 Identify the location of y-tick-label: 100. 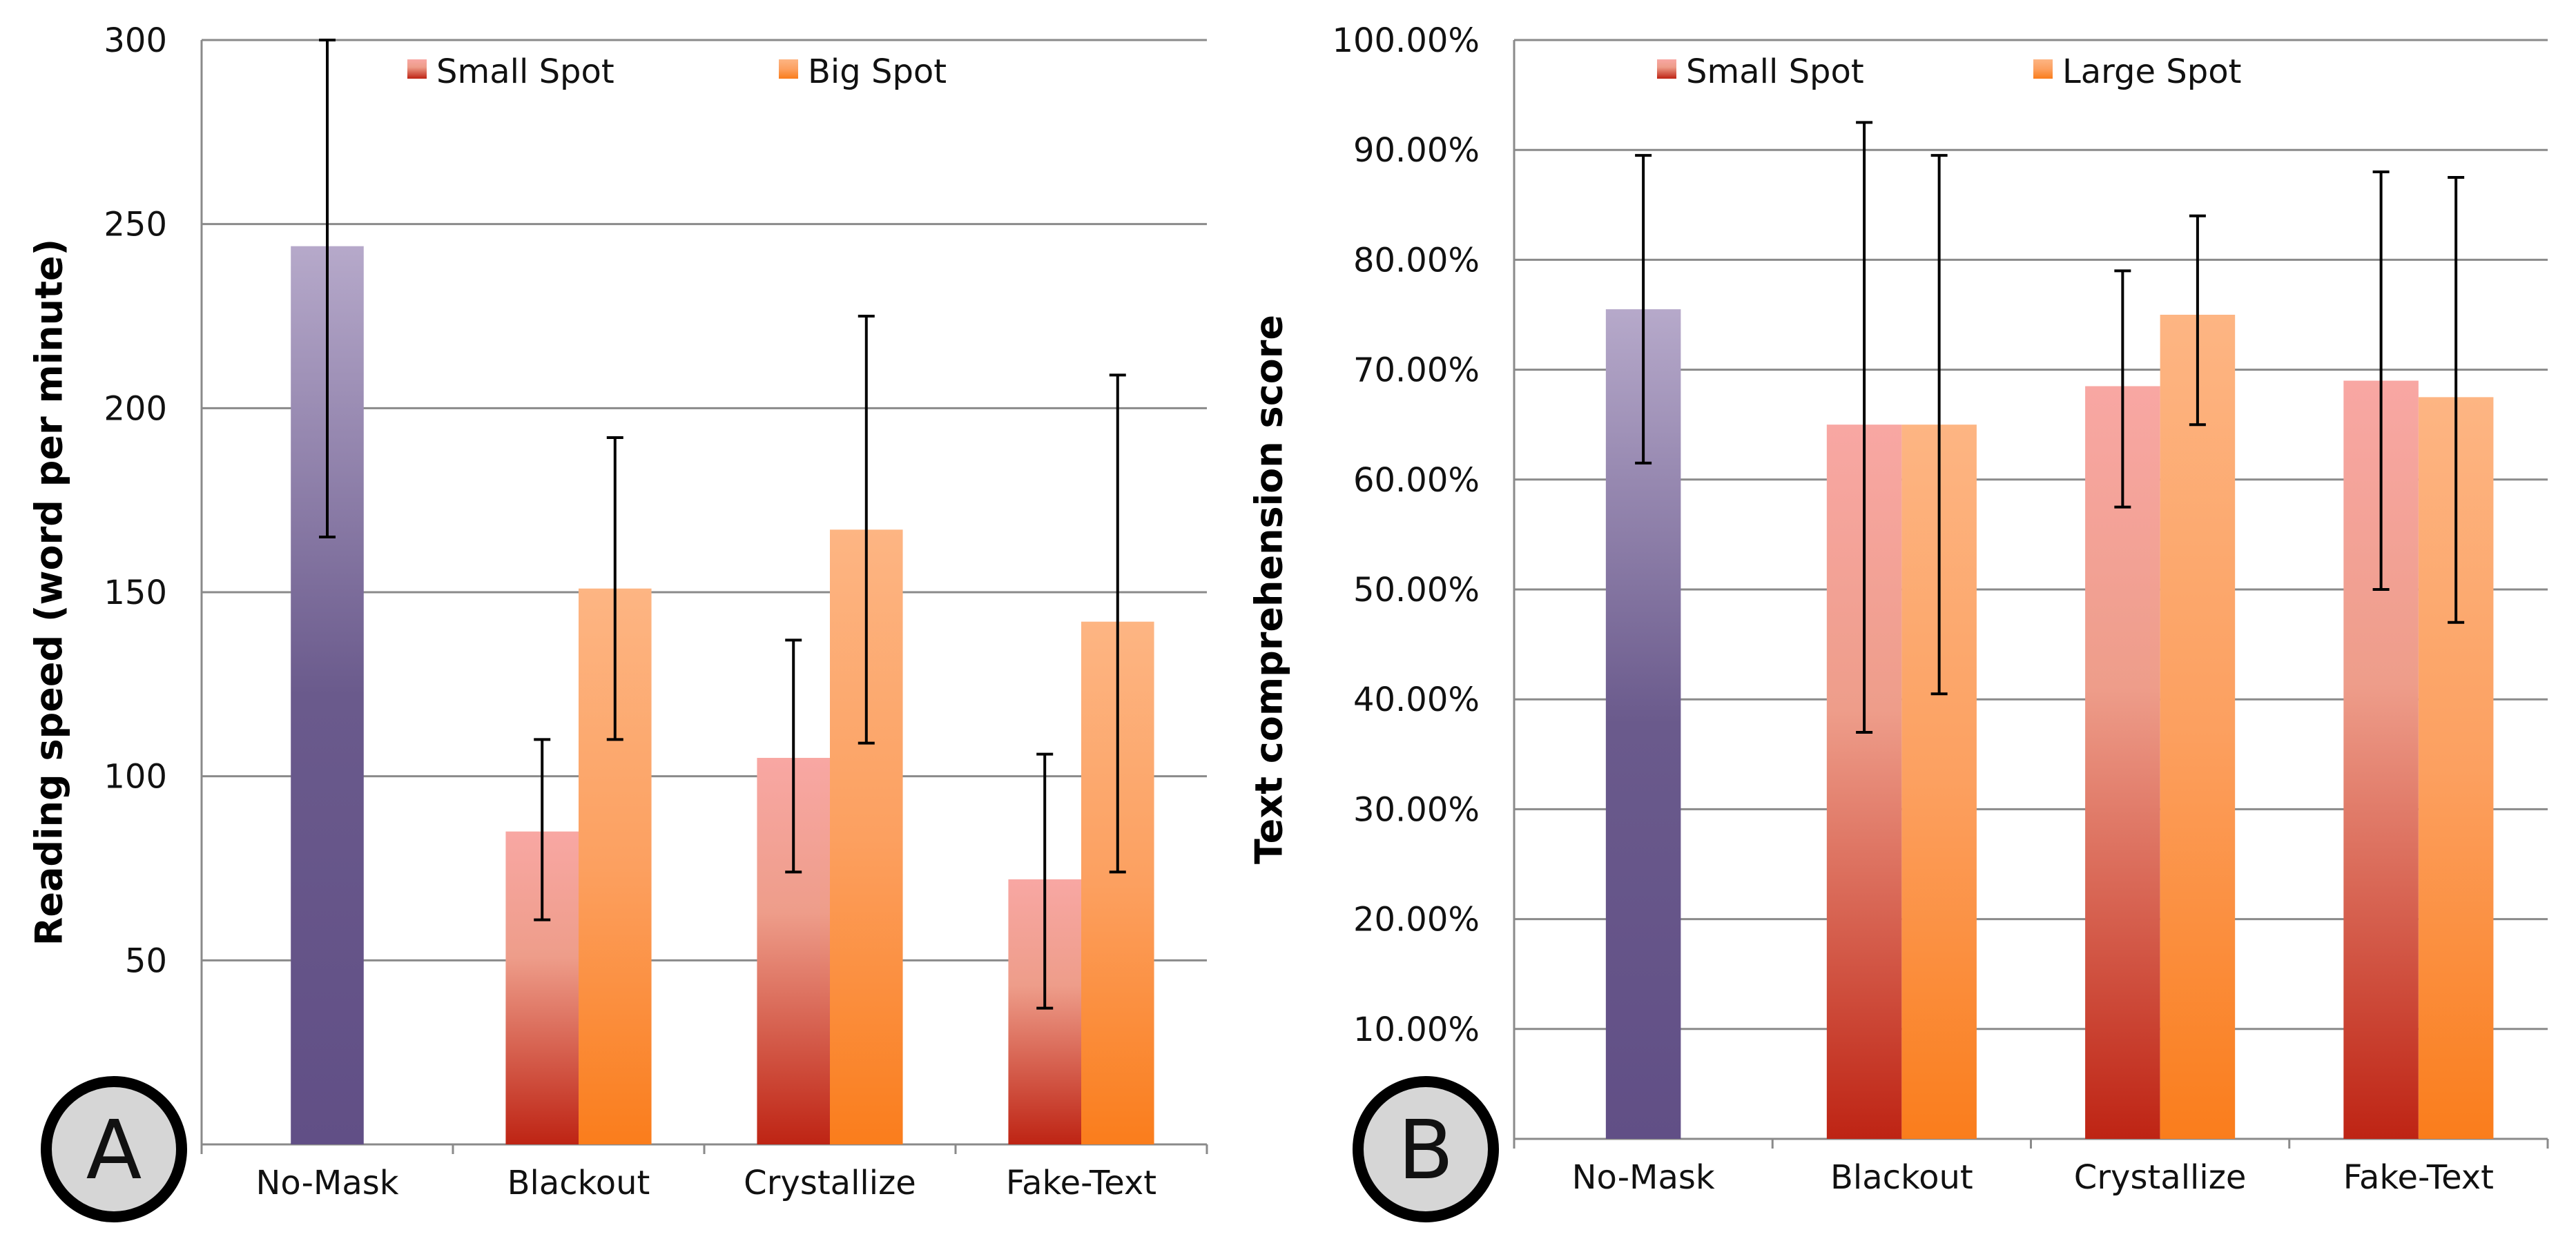
(135, 777).